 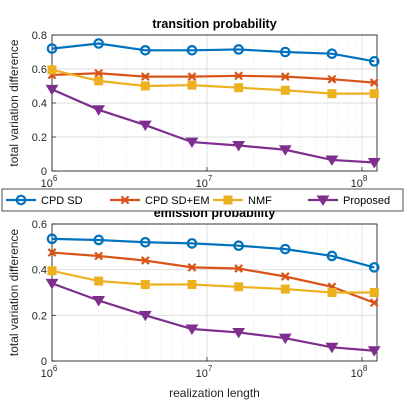 What do you see at coordinates (213, 77) in the screenshot?
I see `series-cpd-sd-em` at bounding box center [213, 77].